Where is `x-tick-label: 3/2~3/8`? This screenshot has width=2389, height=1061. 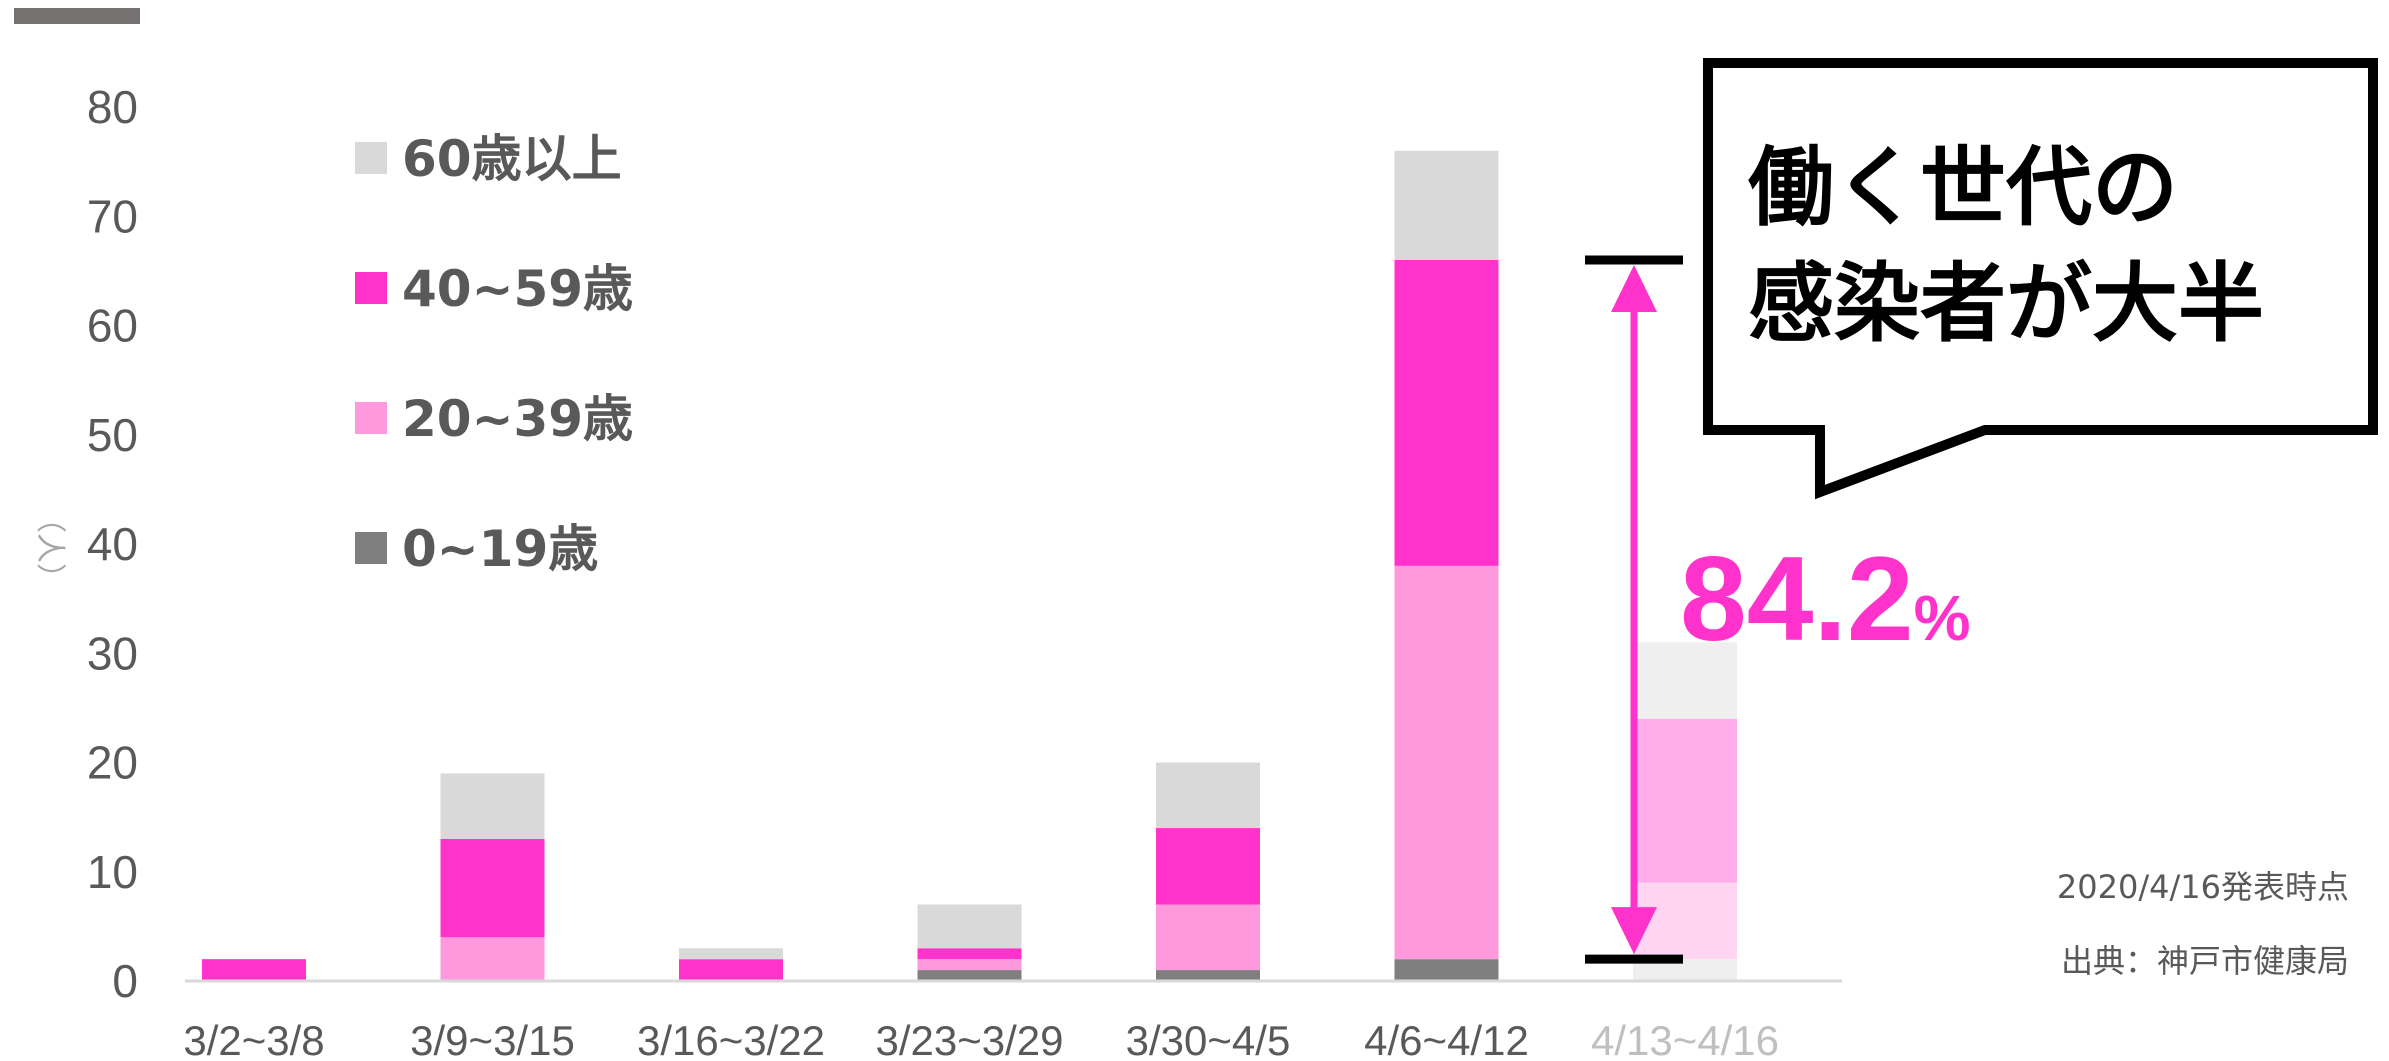 x-tick-label: 3/2~3/8 is located at coordinates (253, 1039).